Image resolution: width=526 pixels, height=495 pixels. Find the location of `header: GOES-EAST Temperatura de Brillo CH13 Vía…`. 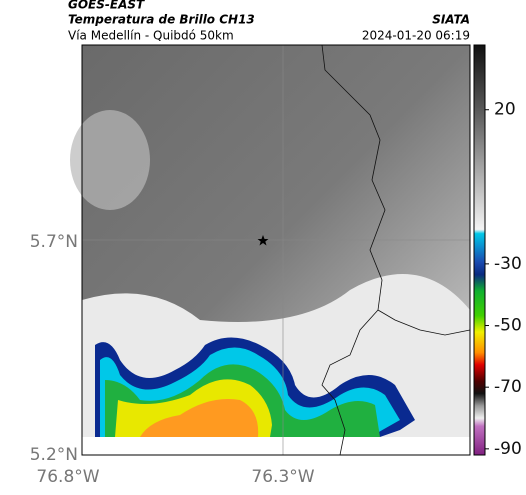

header: GOES-EAST Temperatura de Brillo CH13 Vía… is located at coordinates (269, 21).